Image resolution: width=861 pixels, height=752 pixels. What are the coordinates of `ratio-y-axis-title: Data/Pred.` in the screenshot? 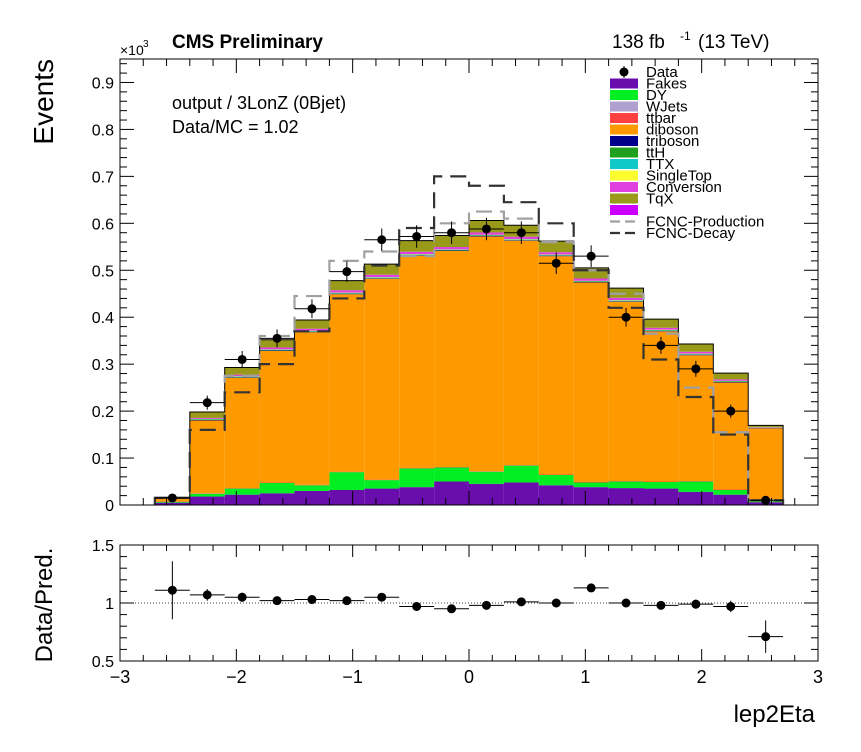 It's located at (44, 605).